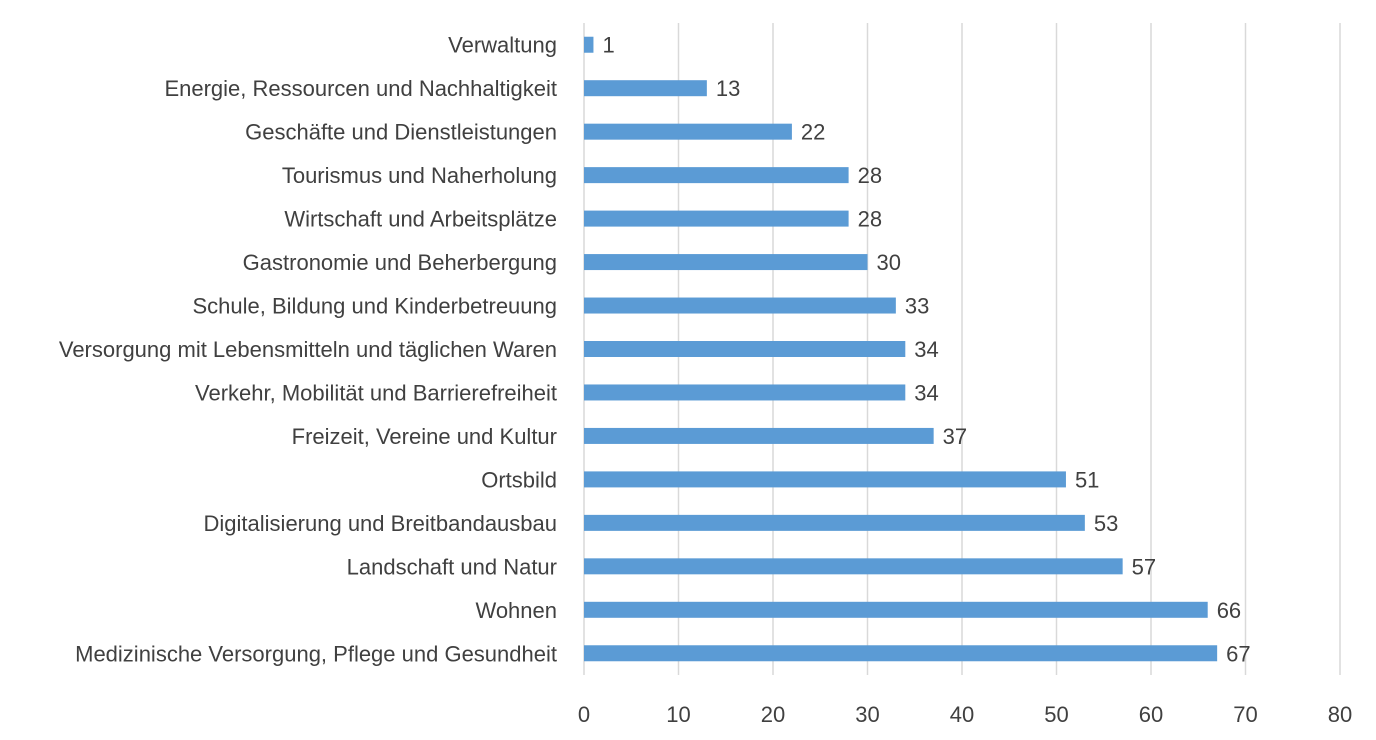 This screenshot has height=740, width=1376. I want to click on data-label: 51, so click(1087, 479).